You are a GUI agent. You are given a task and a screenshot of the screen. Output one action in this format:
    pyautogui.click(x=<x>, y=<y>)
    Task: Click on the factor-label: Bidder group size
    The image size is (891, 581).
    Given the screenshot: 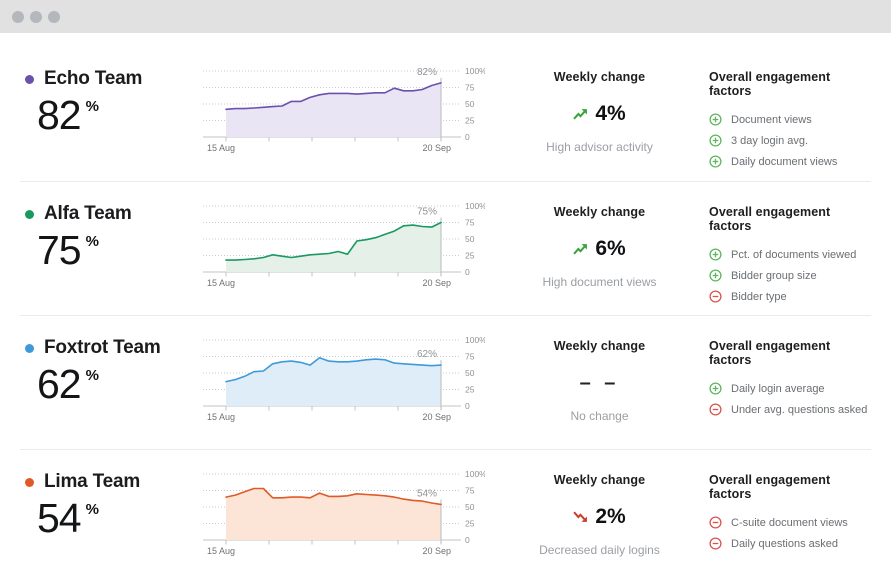 What is the action you would take?
    pyautogui.click(x=774, y=275)
    